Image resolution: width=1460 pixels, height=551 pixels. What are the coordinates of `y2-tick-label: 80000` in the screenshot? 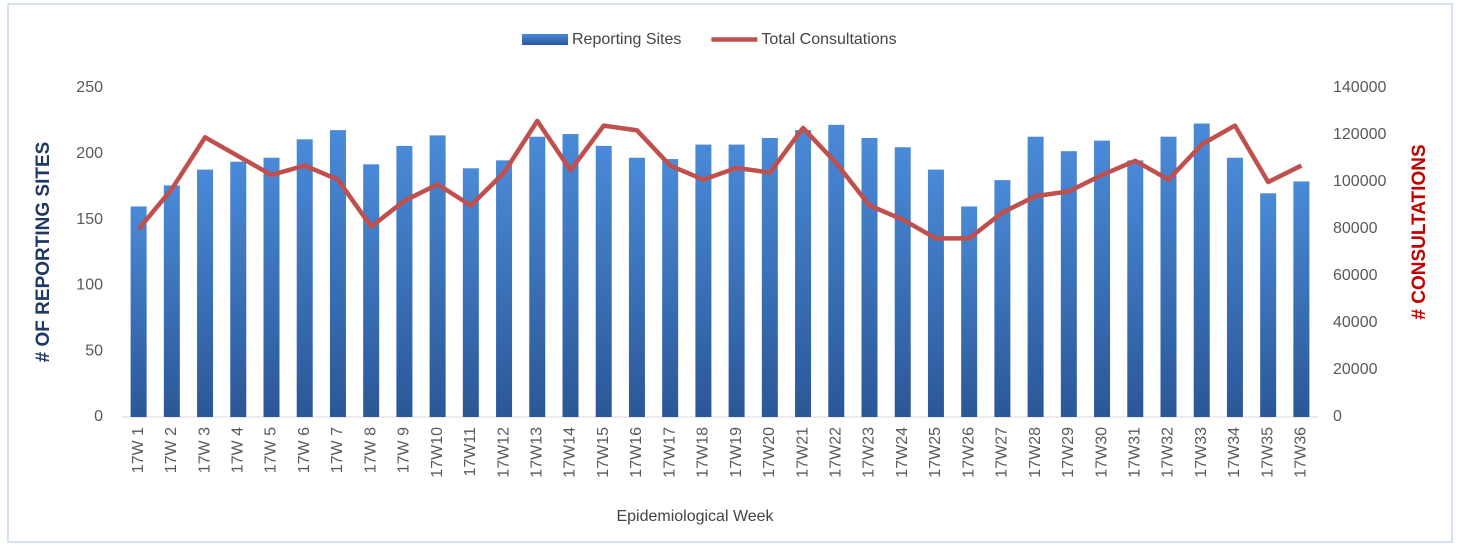 It's located at (1355, 228).